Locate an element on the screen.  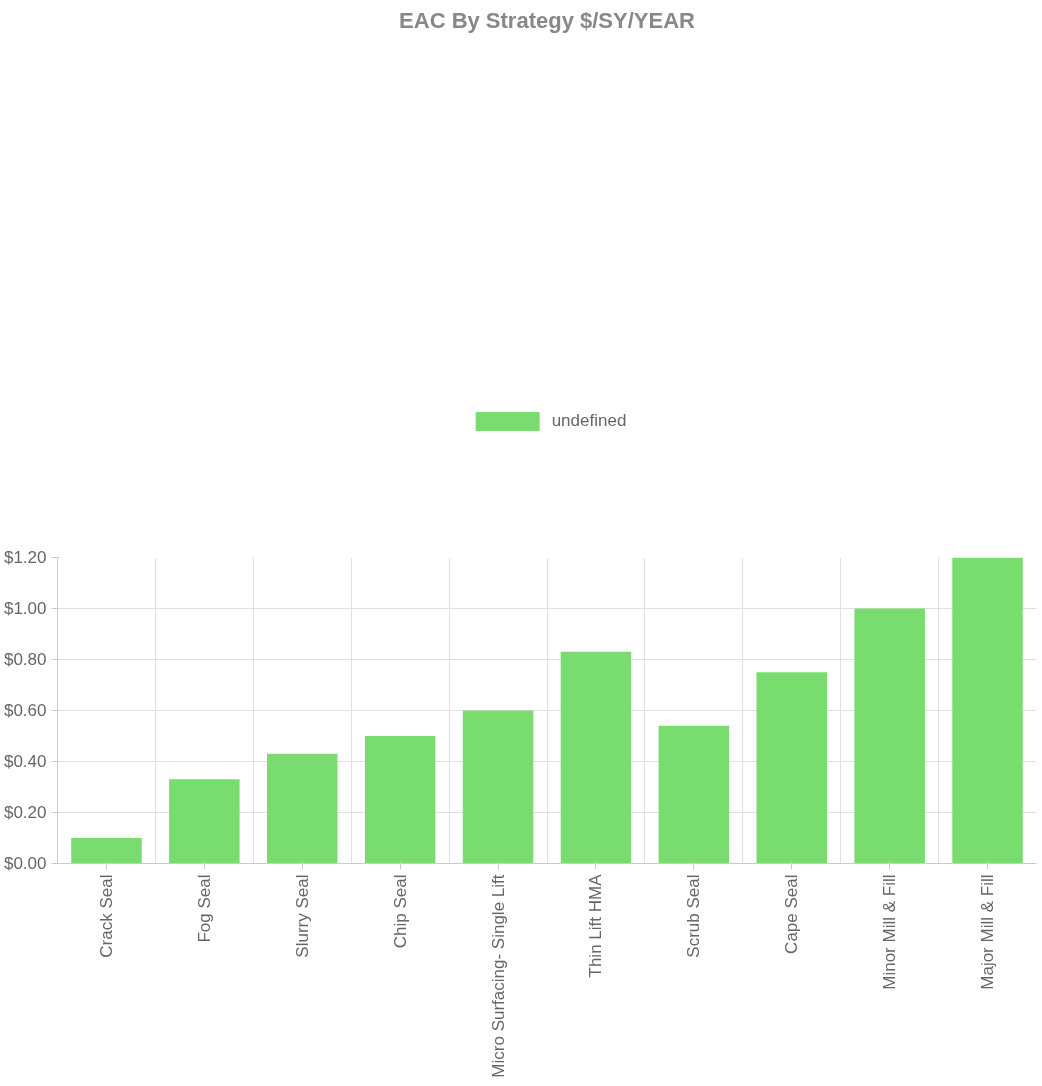
x-tick-label: Major Mill & Fill is located at coordinates (988, 932).